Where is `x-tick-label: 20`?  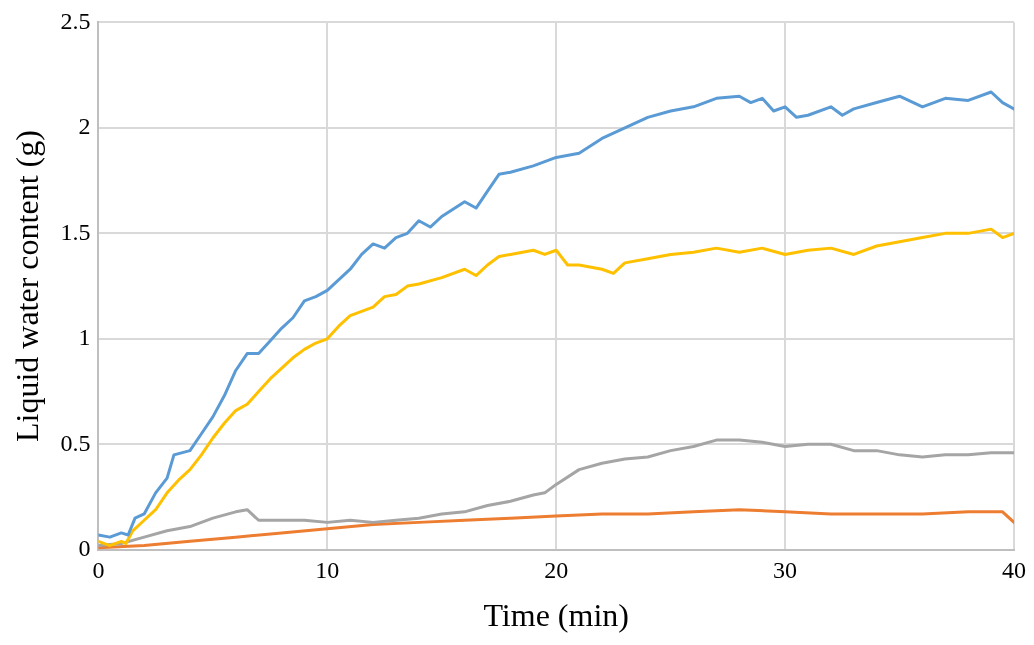 x-tick-label: 20 is located at coordinates (556, 570).